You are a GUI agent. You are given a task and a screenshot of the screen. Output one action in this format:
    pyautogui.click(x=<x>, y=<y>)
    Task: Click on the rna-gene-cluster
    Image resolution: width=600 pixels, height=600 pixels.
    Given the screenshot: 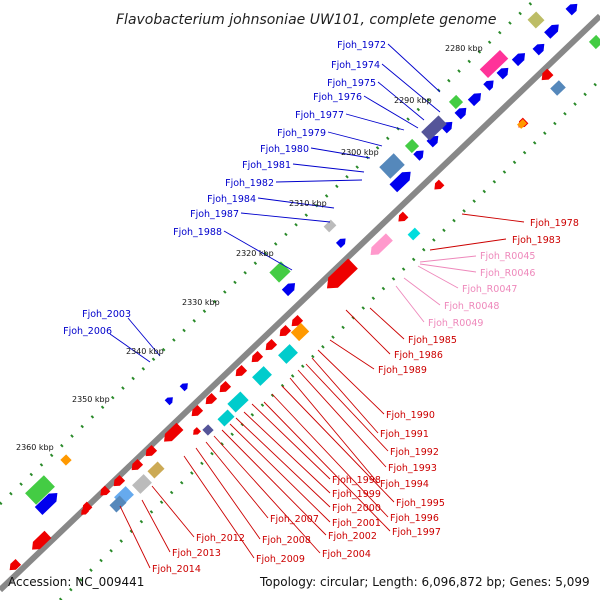 What is the action you would take?
    pyautogui.click(x=381, y=244)
    